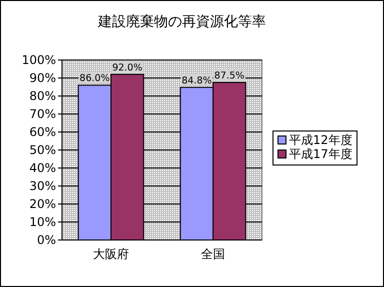  What do you see at coordinates (110, 254) in the screenshot?
I see `x-tick-label: 大阪府` at bounding box center [110, 254].